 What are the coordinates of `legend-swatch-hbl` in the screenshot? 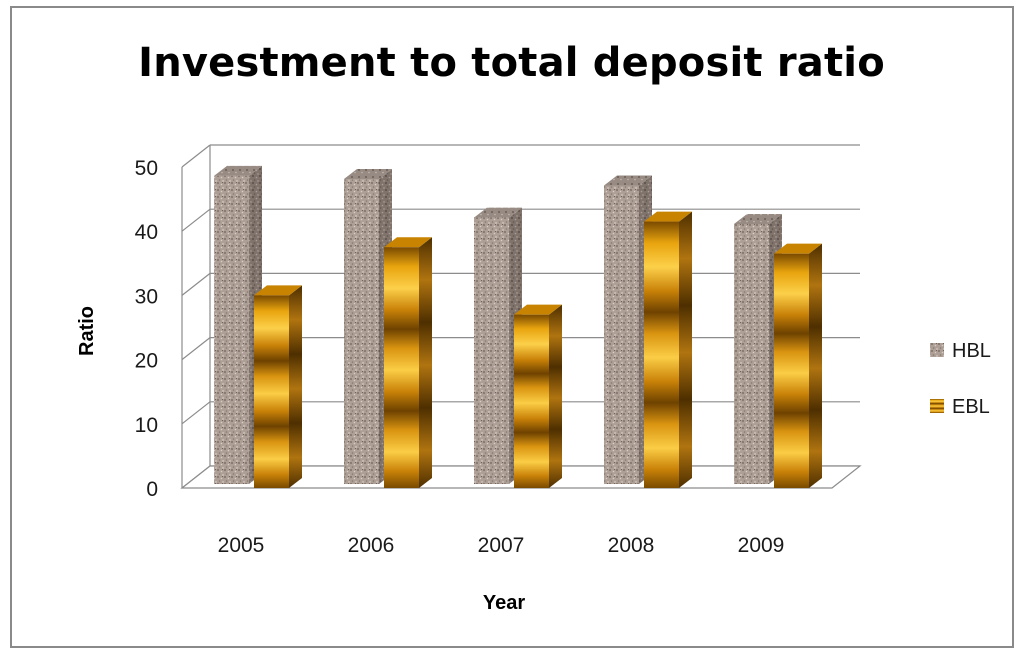 It's located at (937, 350).